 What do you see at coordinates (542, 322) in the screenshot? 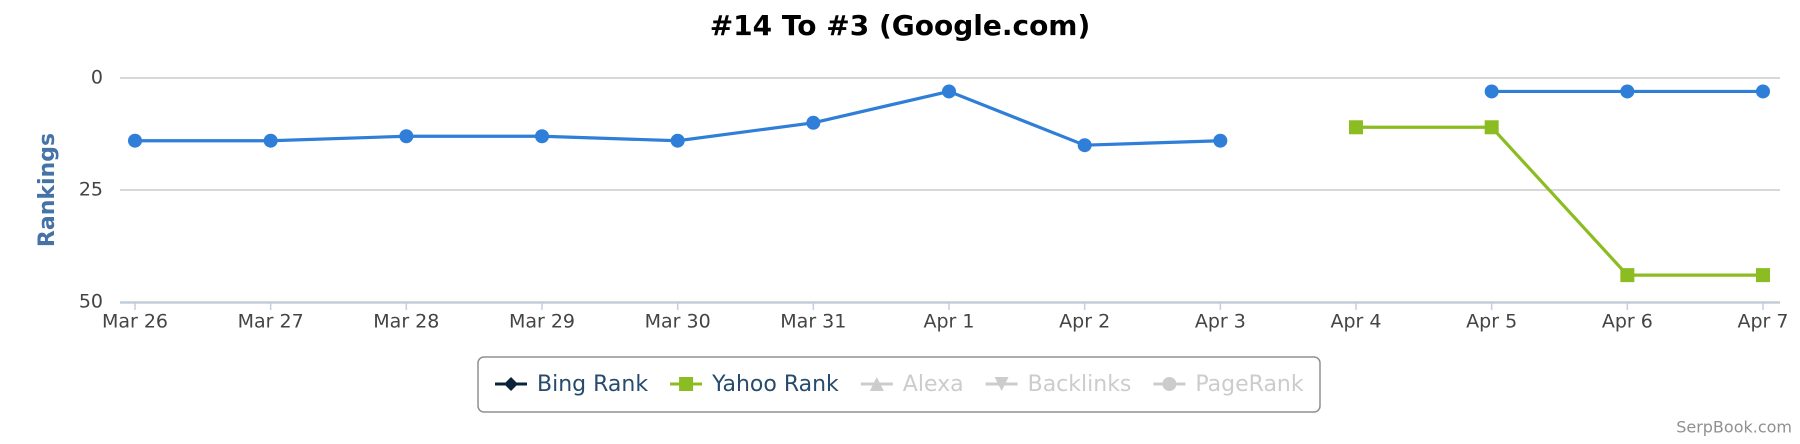
I see `x-tick-label: Mar 29` at bounding box center [542, 322].